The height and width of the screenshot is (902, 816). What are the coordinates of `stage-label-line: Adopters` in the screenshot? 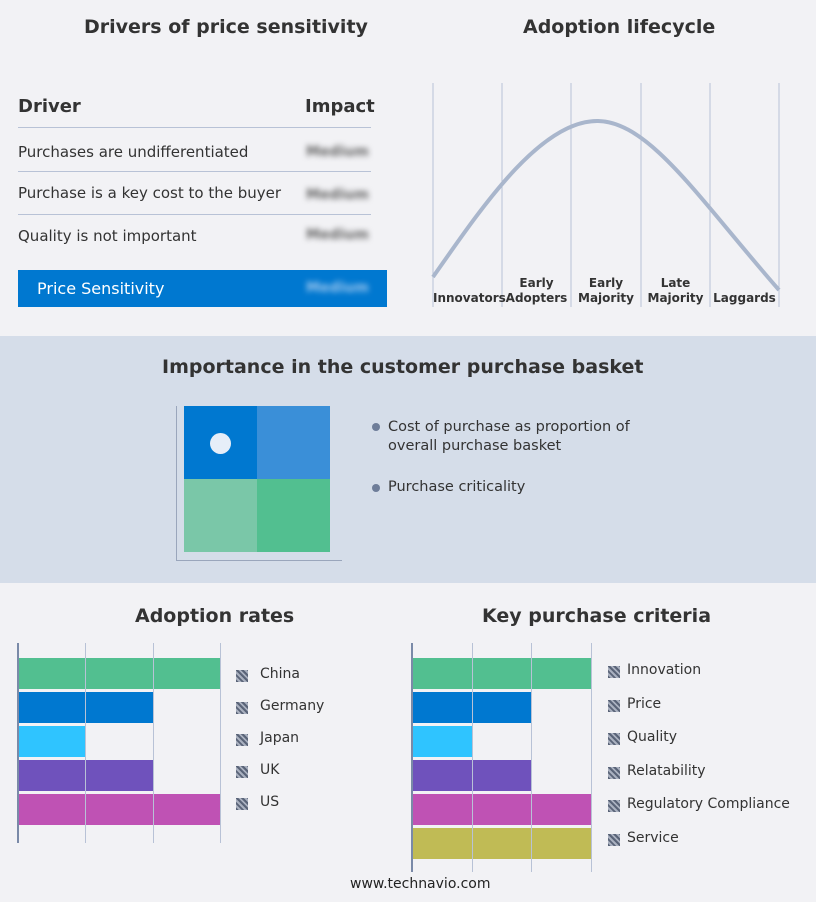 It's located at (536, 298).